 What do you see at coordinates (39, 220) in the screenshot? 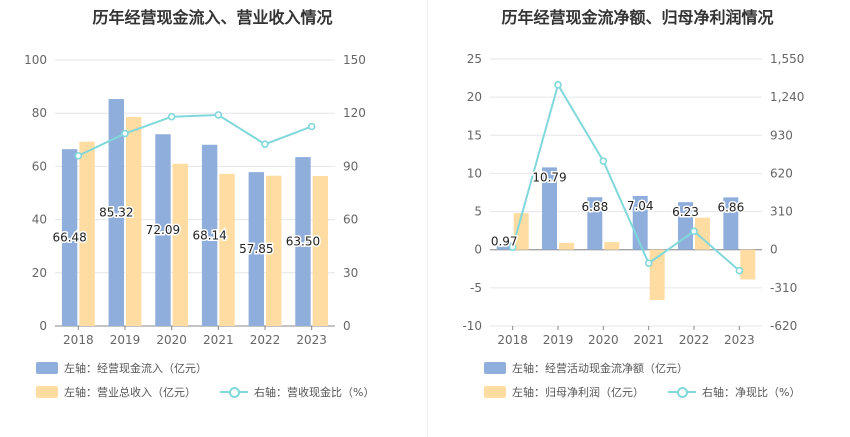
I see `y-tick-label-left: 40` at bounding box center [39, 220].